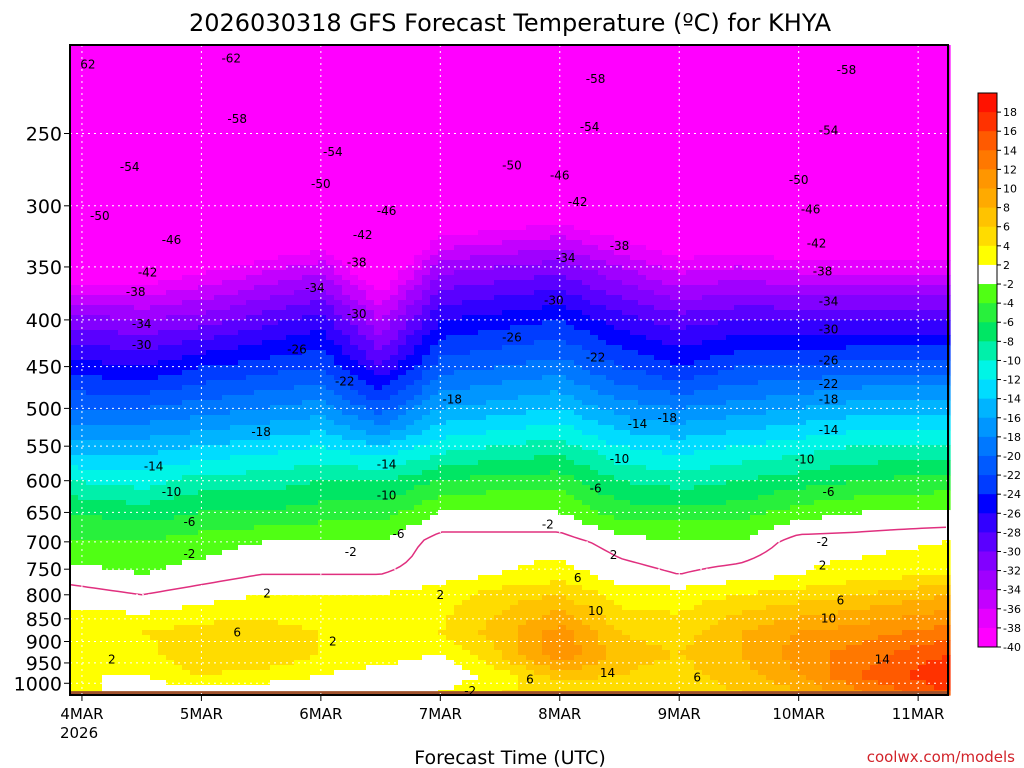  I want to click on x-tick-label: 5MAR, so click(201, 714).